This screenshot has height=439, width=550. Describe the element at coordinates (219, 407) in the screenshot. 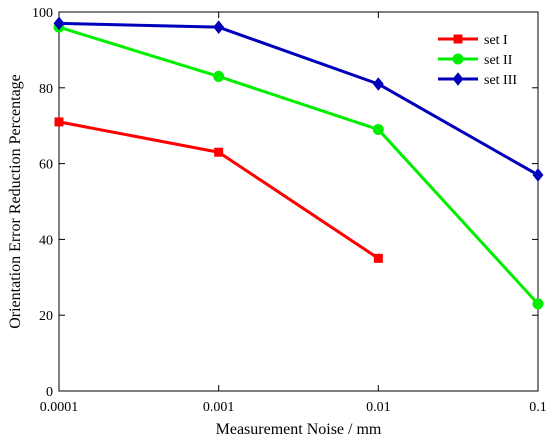

I see `x-tick-label: 0.001` at that location.